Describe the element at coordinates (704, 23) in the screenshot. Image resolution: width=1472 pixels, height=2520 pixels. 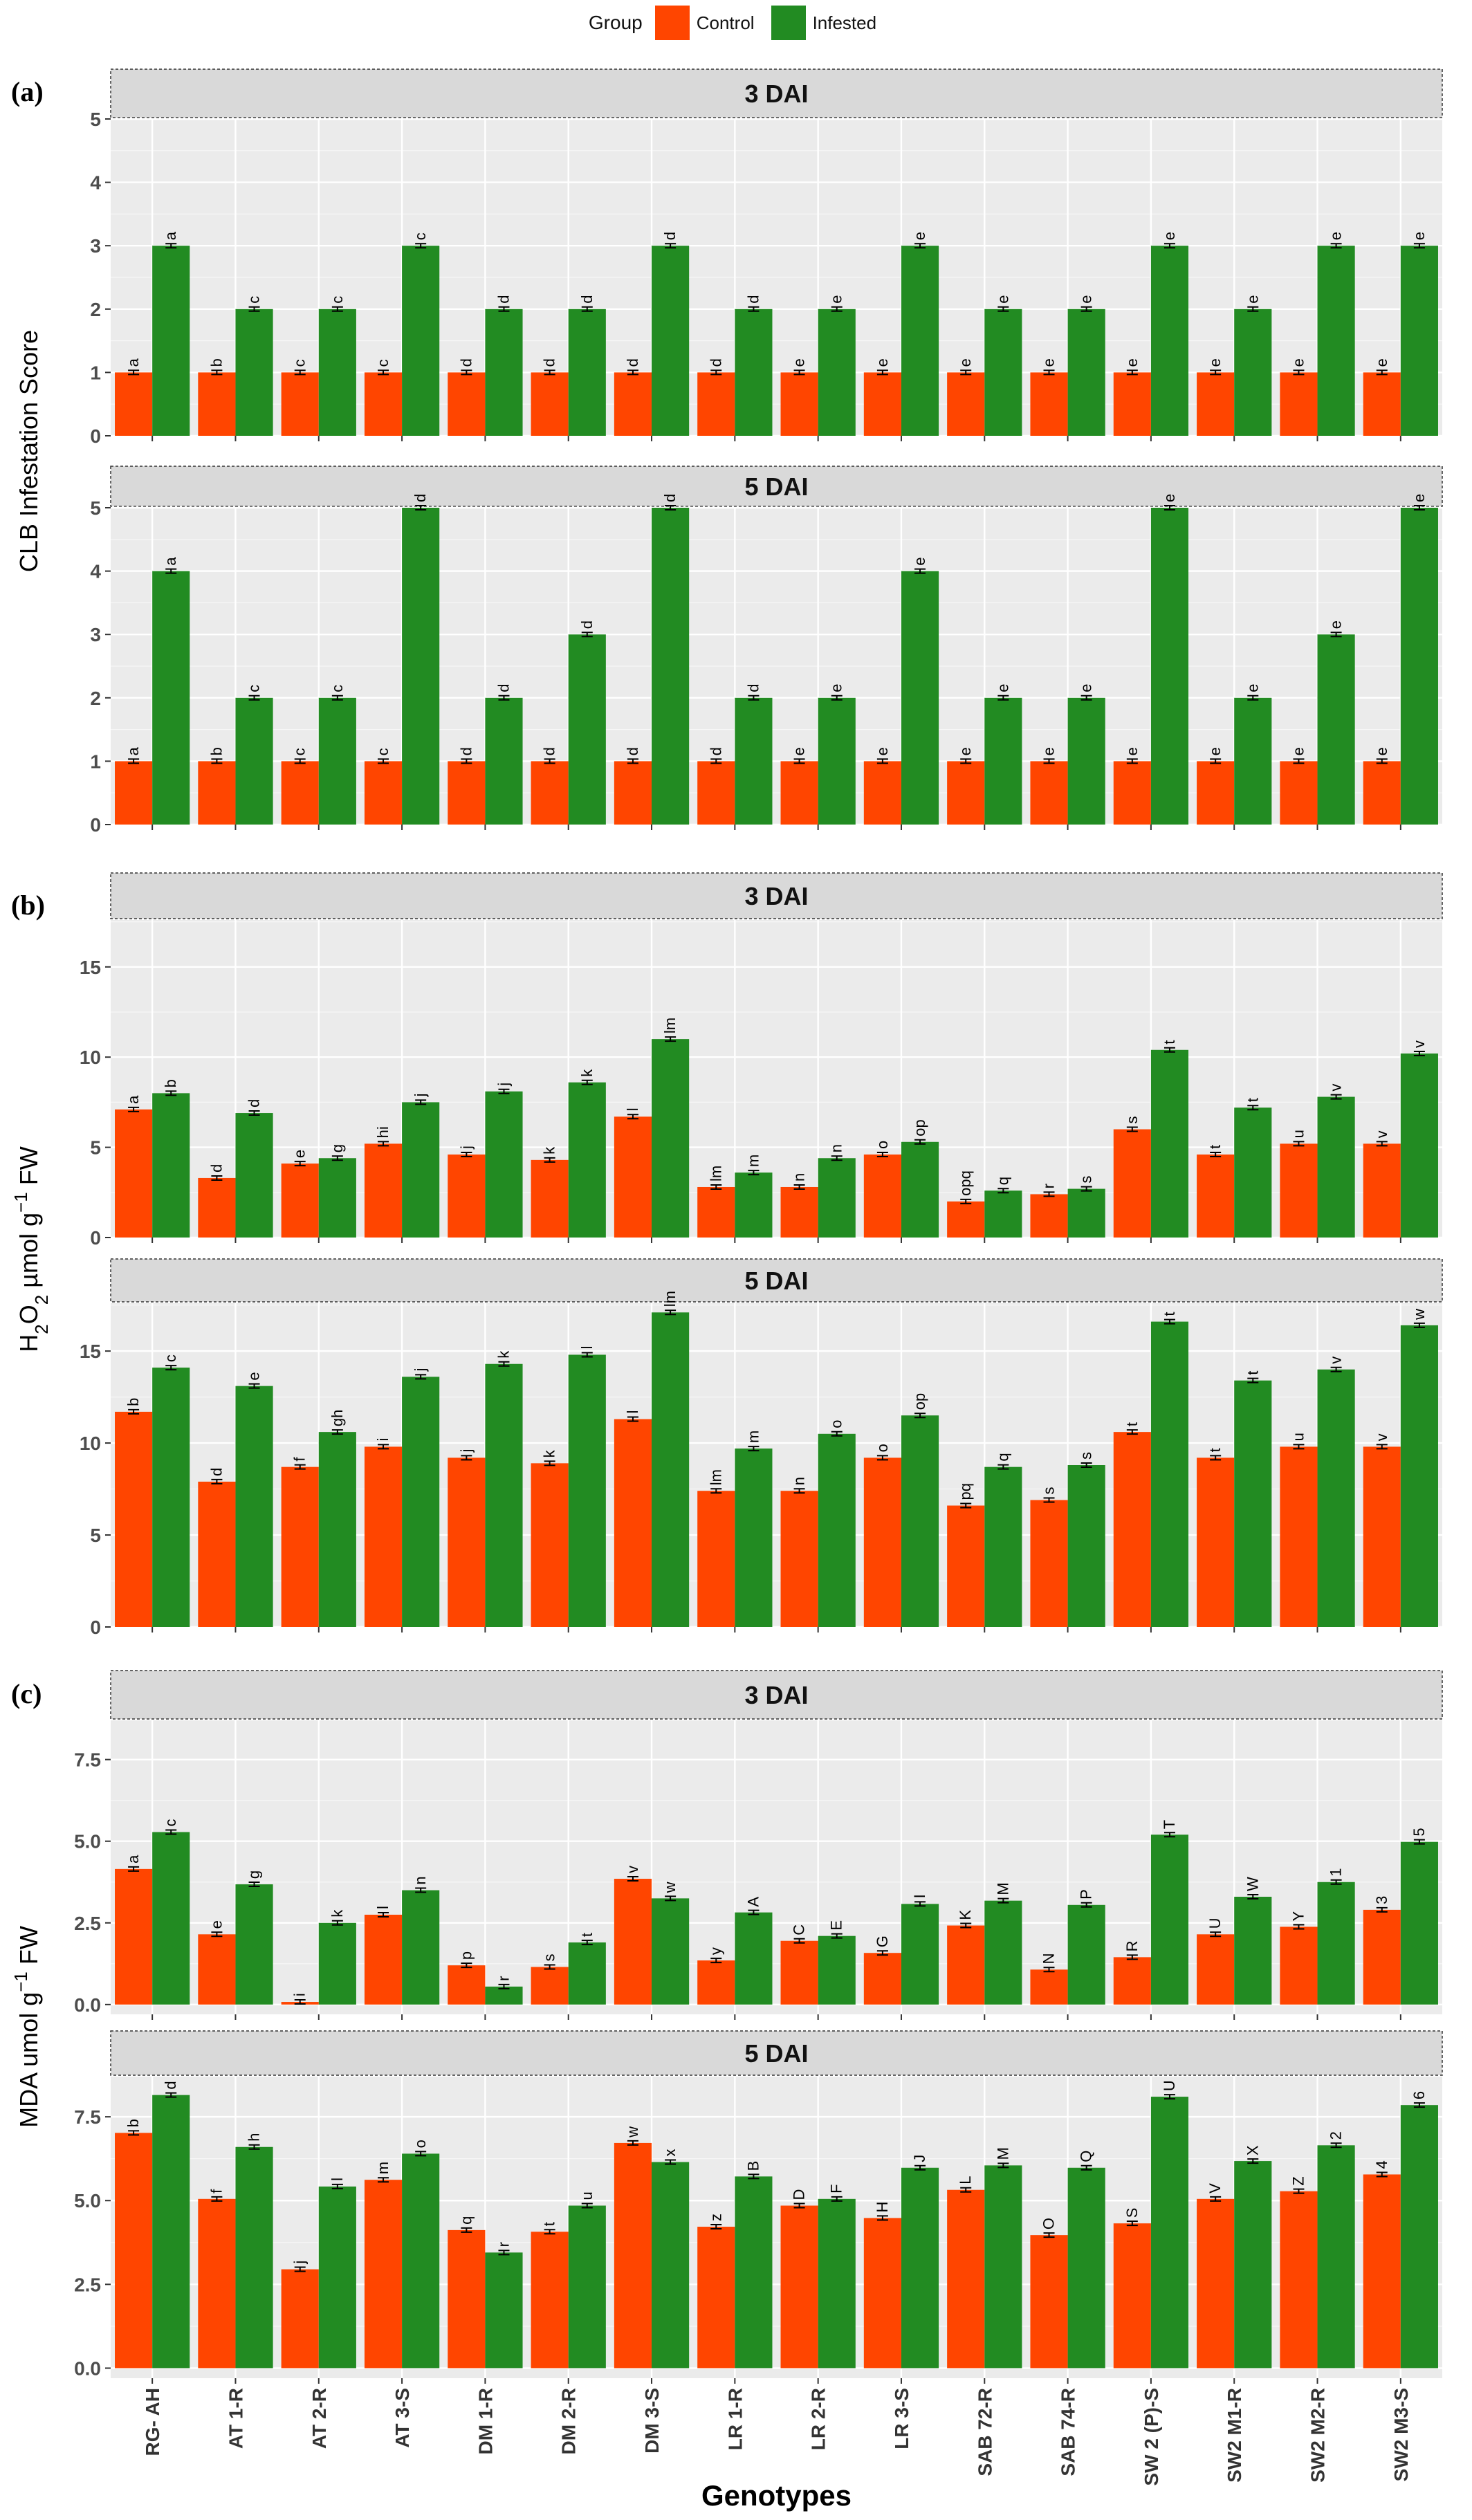
I see `legend-item-control: Control` at that location.